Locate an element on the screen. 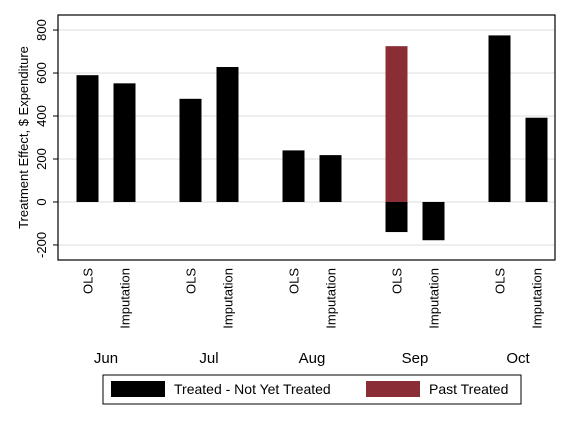  month-label: Oct is located at coordinates (518, 358).